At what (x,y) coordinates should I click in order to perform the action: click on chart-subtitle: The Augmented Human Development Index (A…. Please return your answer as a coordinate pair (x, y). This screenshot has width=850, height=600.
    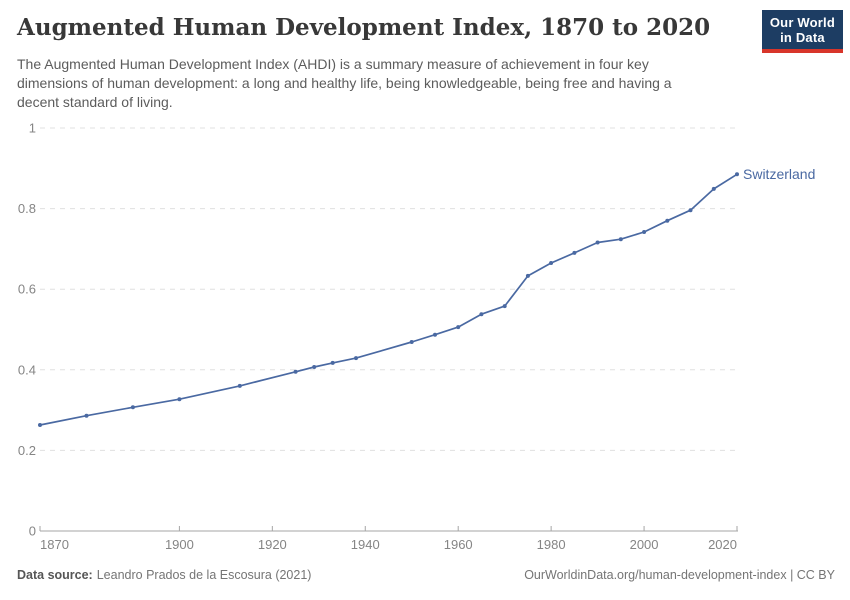
    Looking at the image, I should click on (344, 83).